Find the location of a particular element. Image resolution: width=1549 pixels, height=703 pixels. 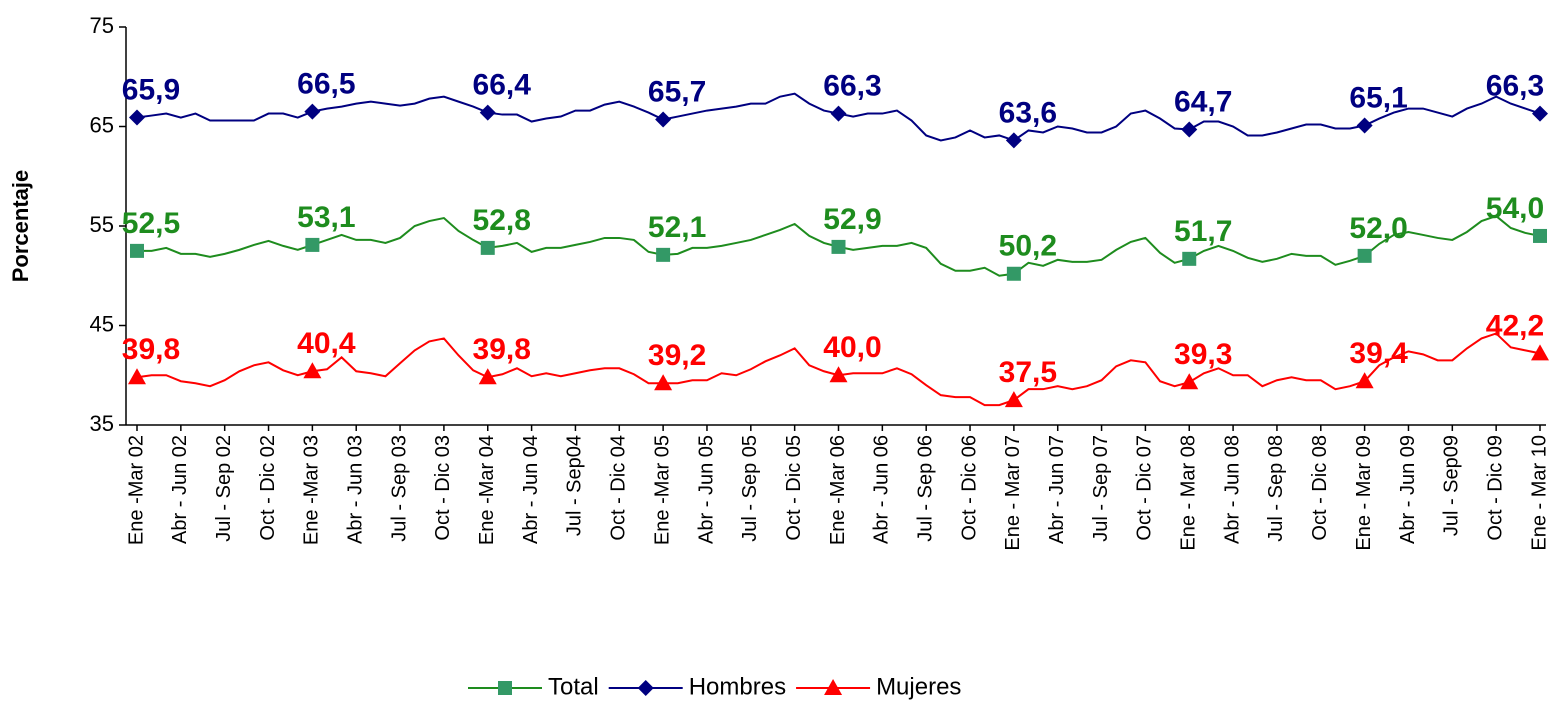

legend: Total Hombres Mujeres is located at coordinates (714, 686).